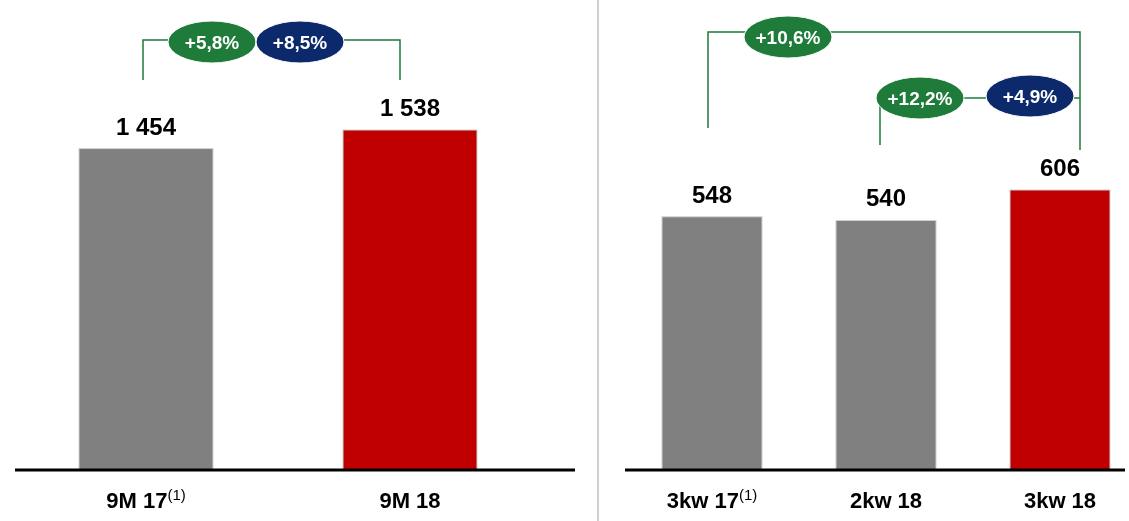 The height and width of the screenshot is (521, 1129). Describe the element at coordinates (410, 500) in the screenshot. I see `x-tick-label: 9M 18` at that location.